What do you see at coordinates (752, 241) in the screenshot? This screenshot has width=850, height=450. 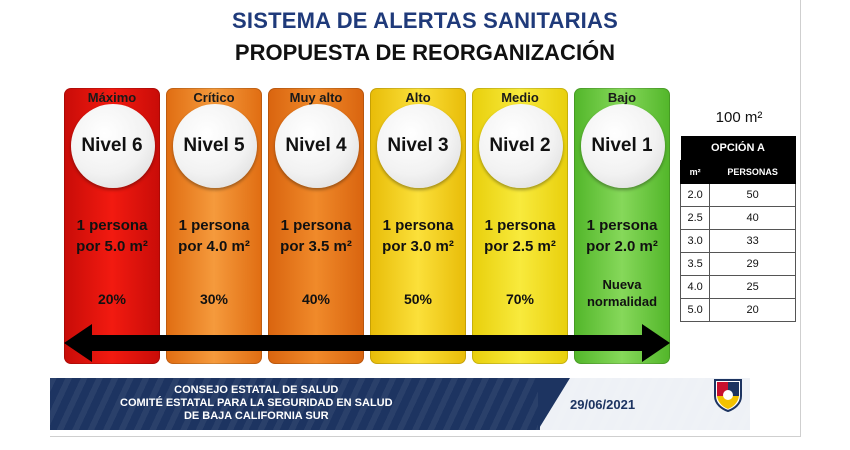 I see `table-cell: 33` at bounding box center [752, 241].